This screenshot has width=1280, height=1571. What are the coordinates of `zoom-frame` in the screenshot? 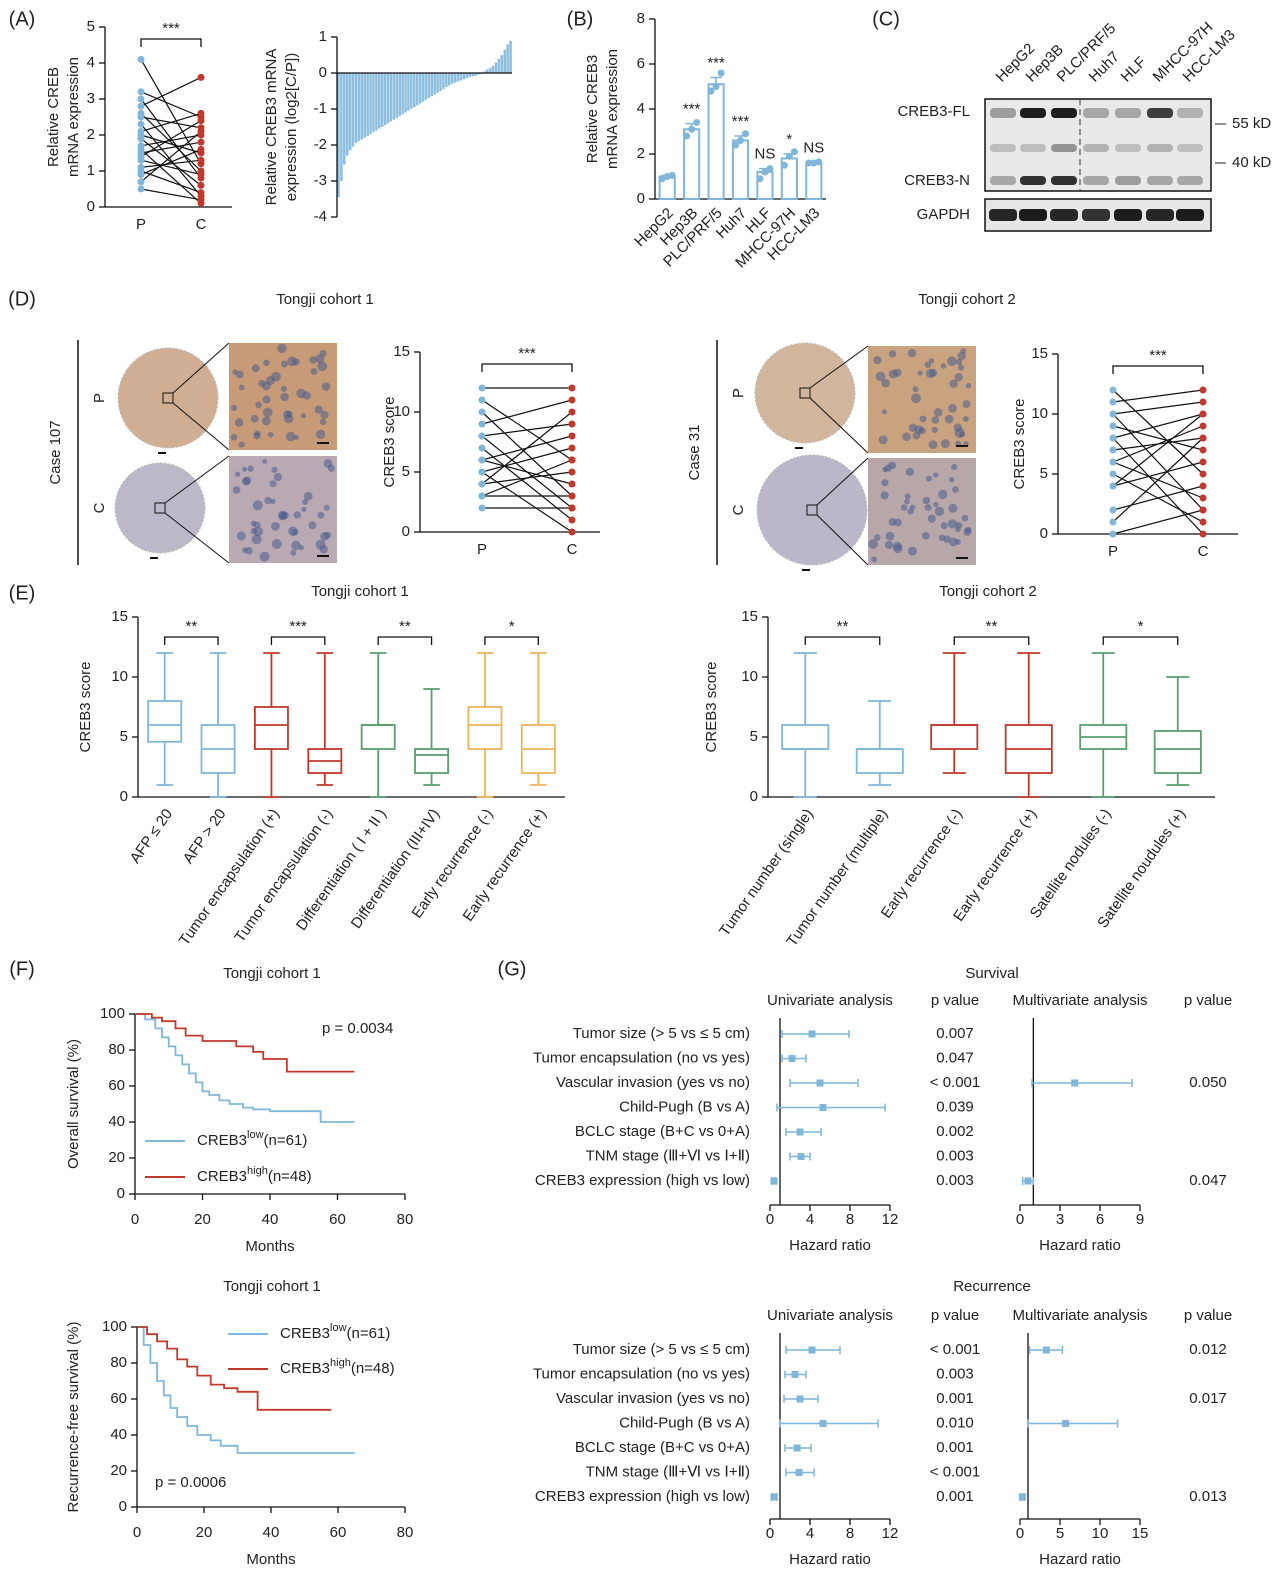 It's located at (160, 508).